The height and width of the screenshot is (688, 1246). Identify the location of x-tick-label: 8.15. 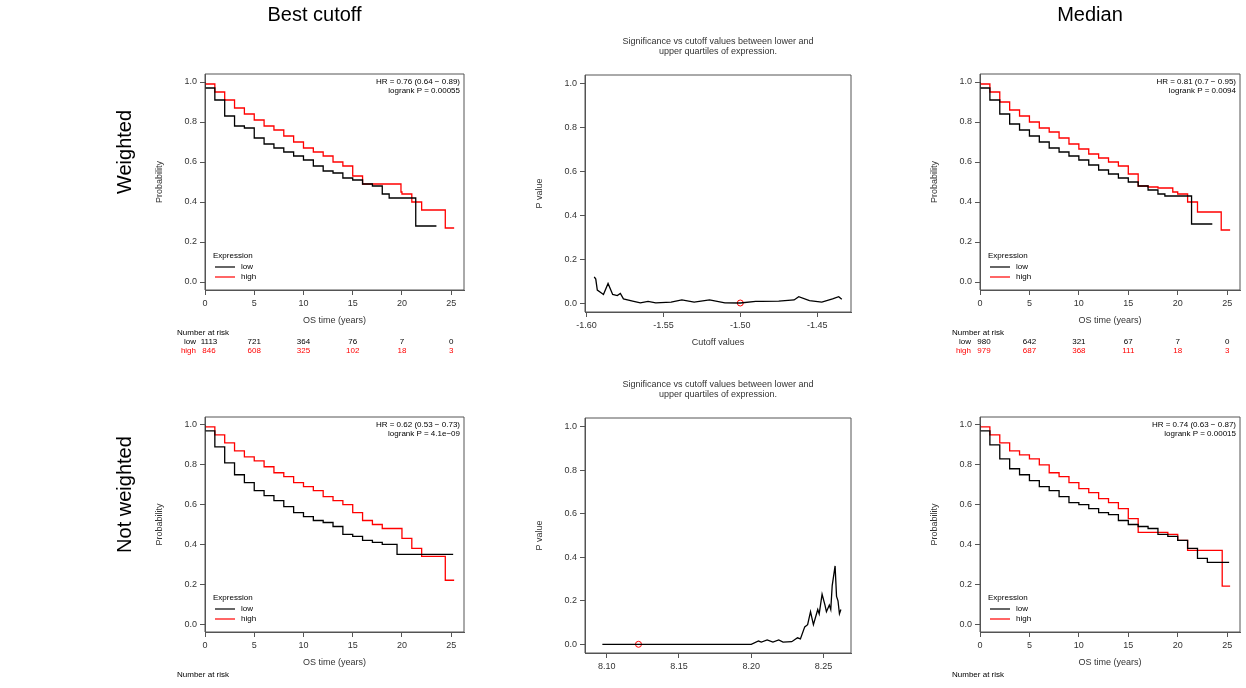
(679, 665).